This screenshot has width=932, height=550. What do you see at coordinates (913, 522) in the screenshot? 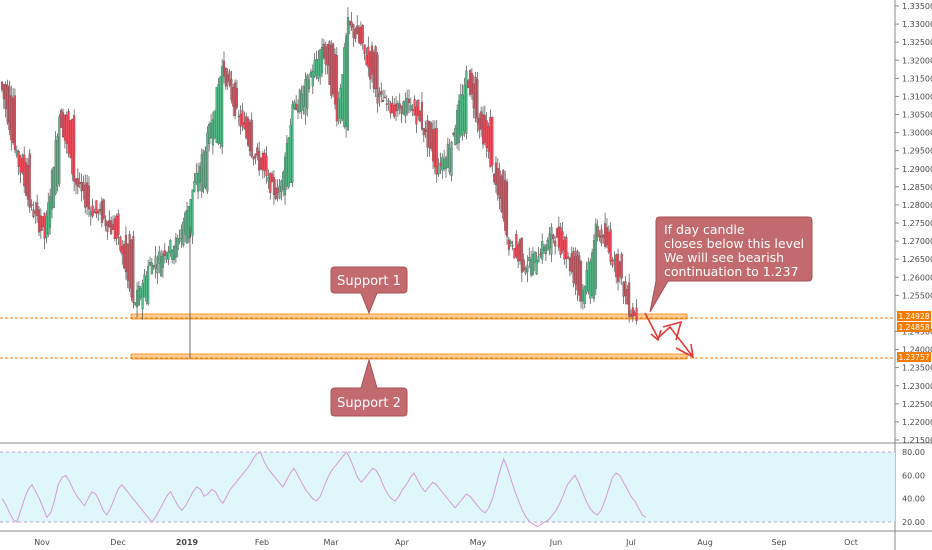
I see `rsi-tick-label: 20.00` at bounding box center [913, 522].